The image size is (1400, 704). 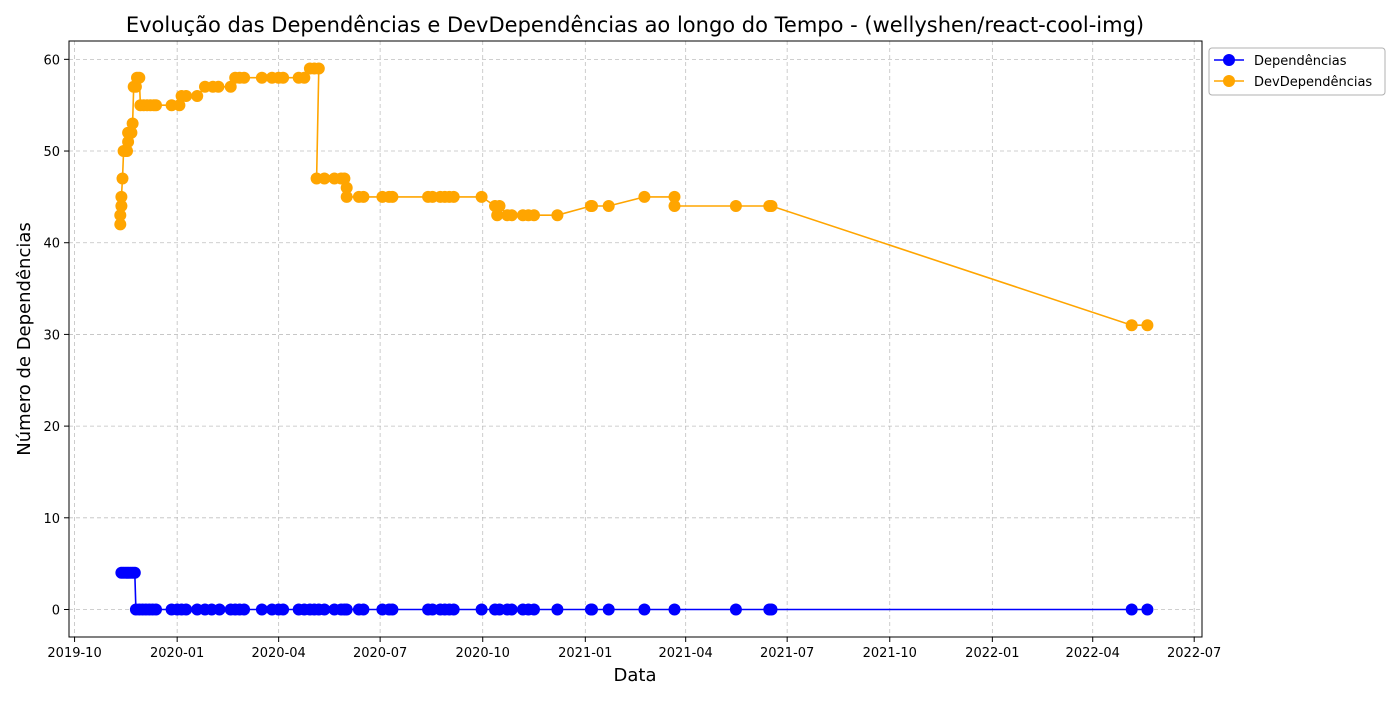 I want to click on x-tick-label: 2022-04, so click(x=1093, y=653).